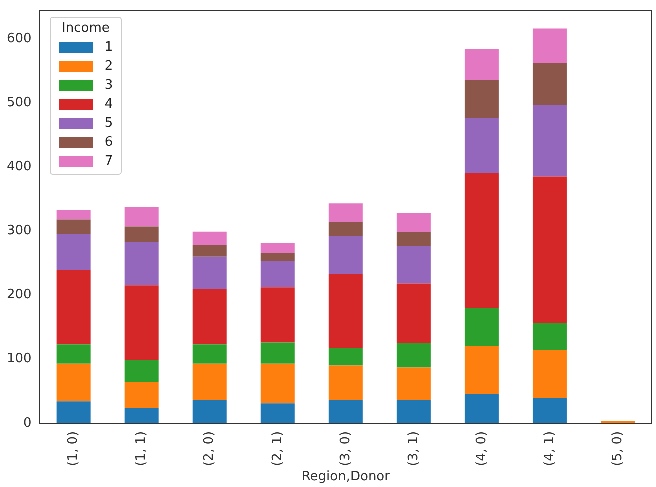 The height and width of the screenshot is (487, 656). Describe the element at coordinates (19, 295) in the screenshot. I see `y-tick-label: 200` at that location.